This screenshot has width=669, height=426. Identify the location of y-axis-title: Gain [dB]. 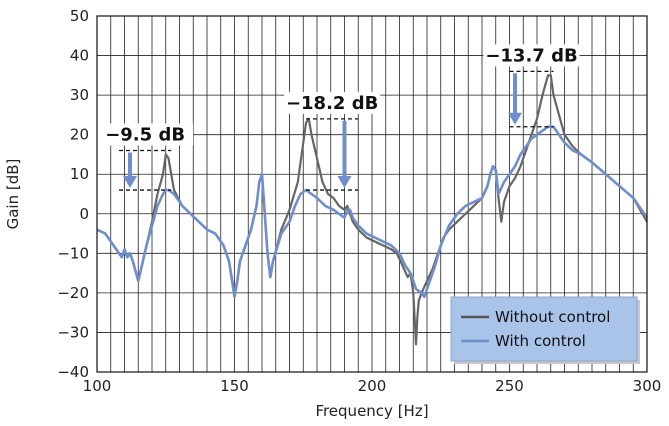
(13, 194).